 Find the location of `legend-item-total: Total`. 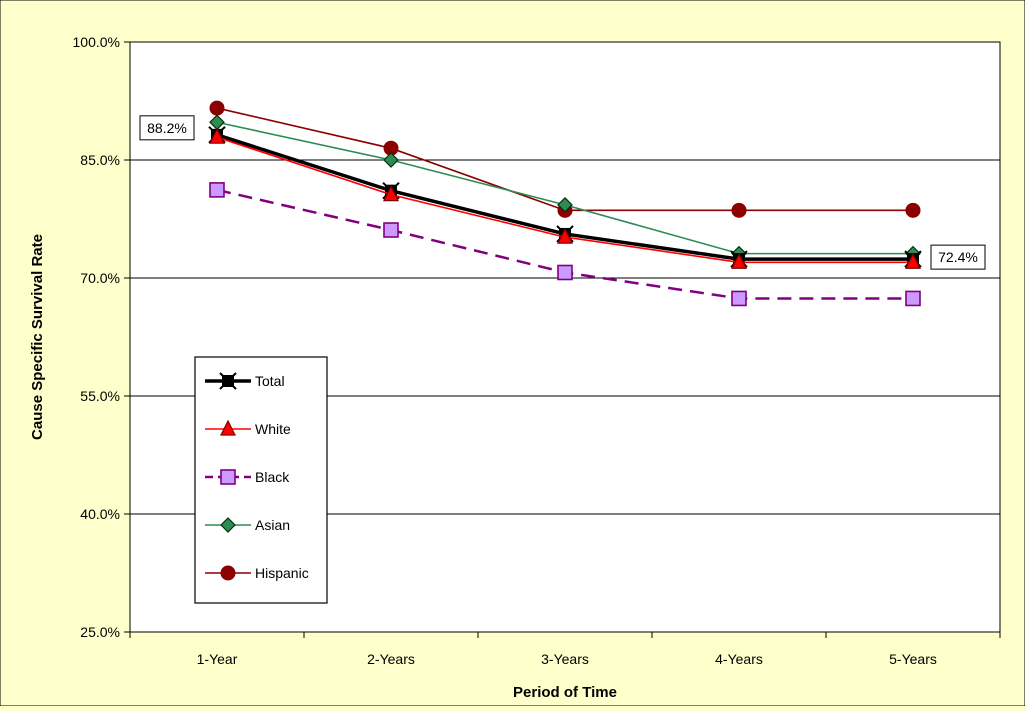

legend-item-total: Total is located at coordinates (245, 381).